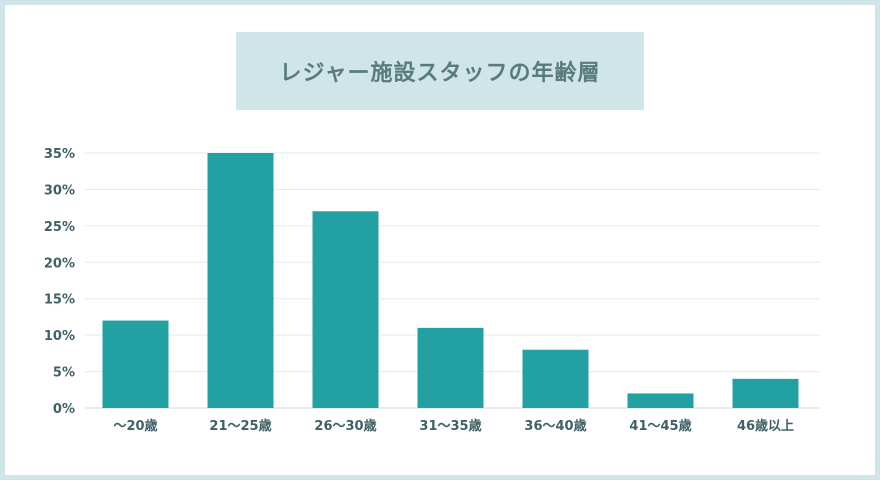  What do you see at coordinates (59, 282) in the screenshot?
I see `y-axis-ticks: 0% 5% 10% 15% 20% 25% 30% 35%` at bounding box center [59, 282].